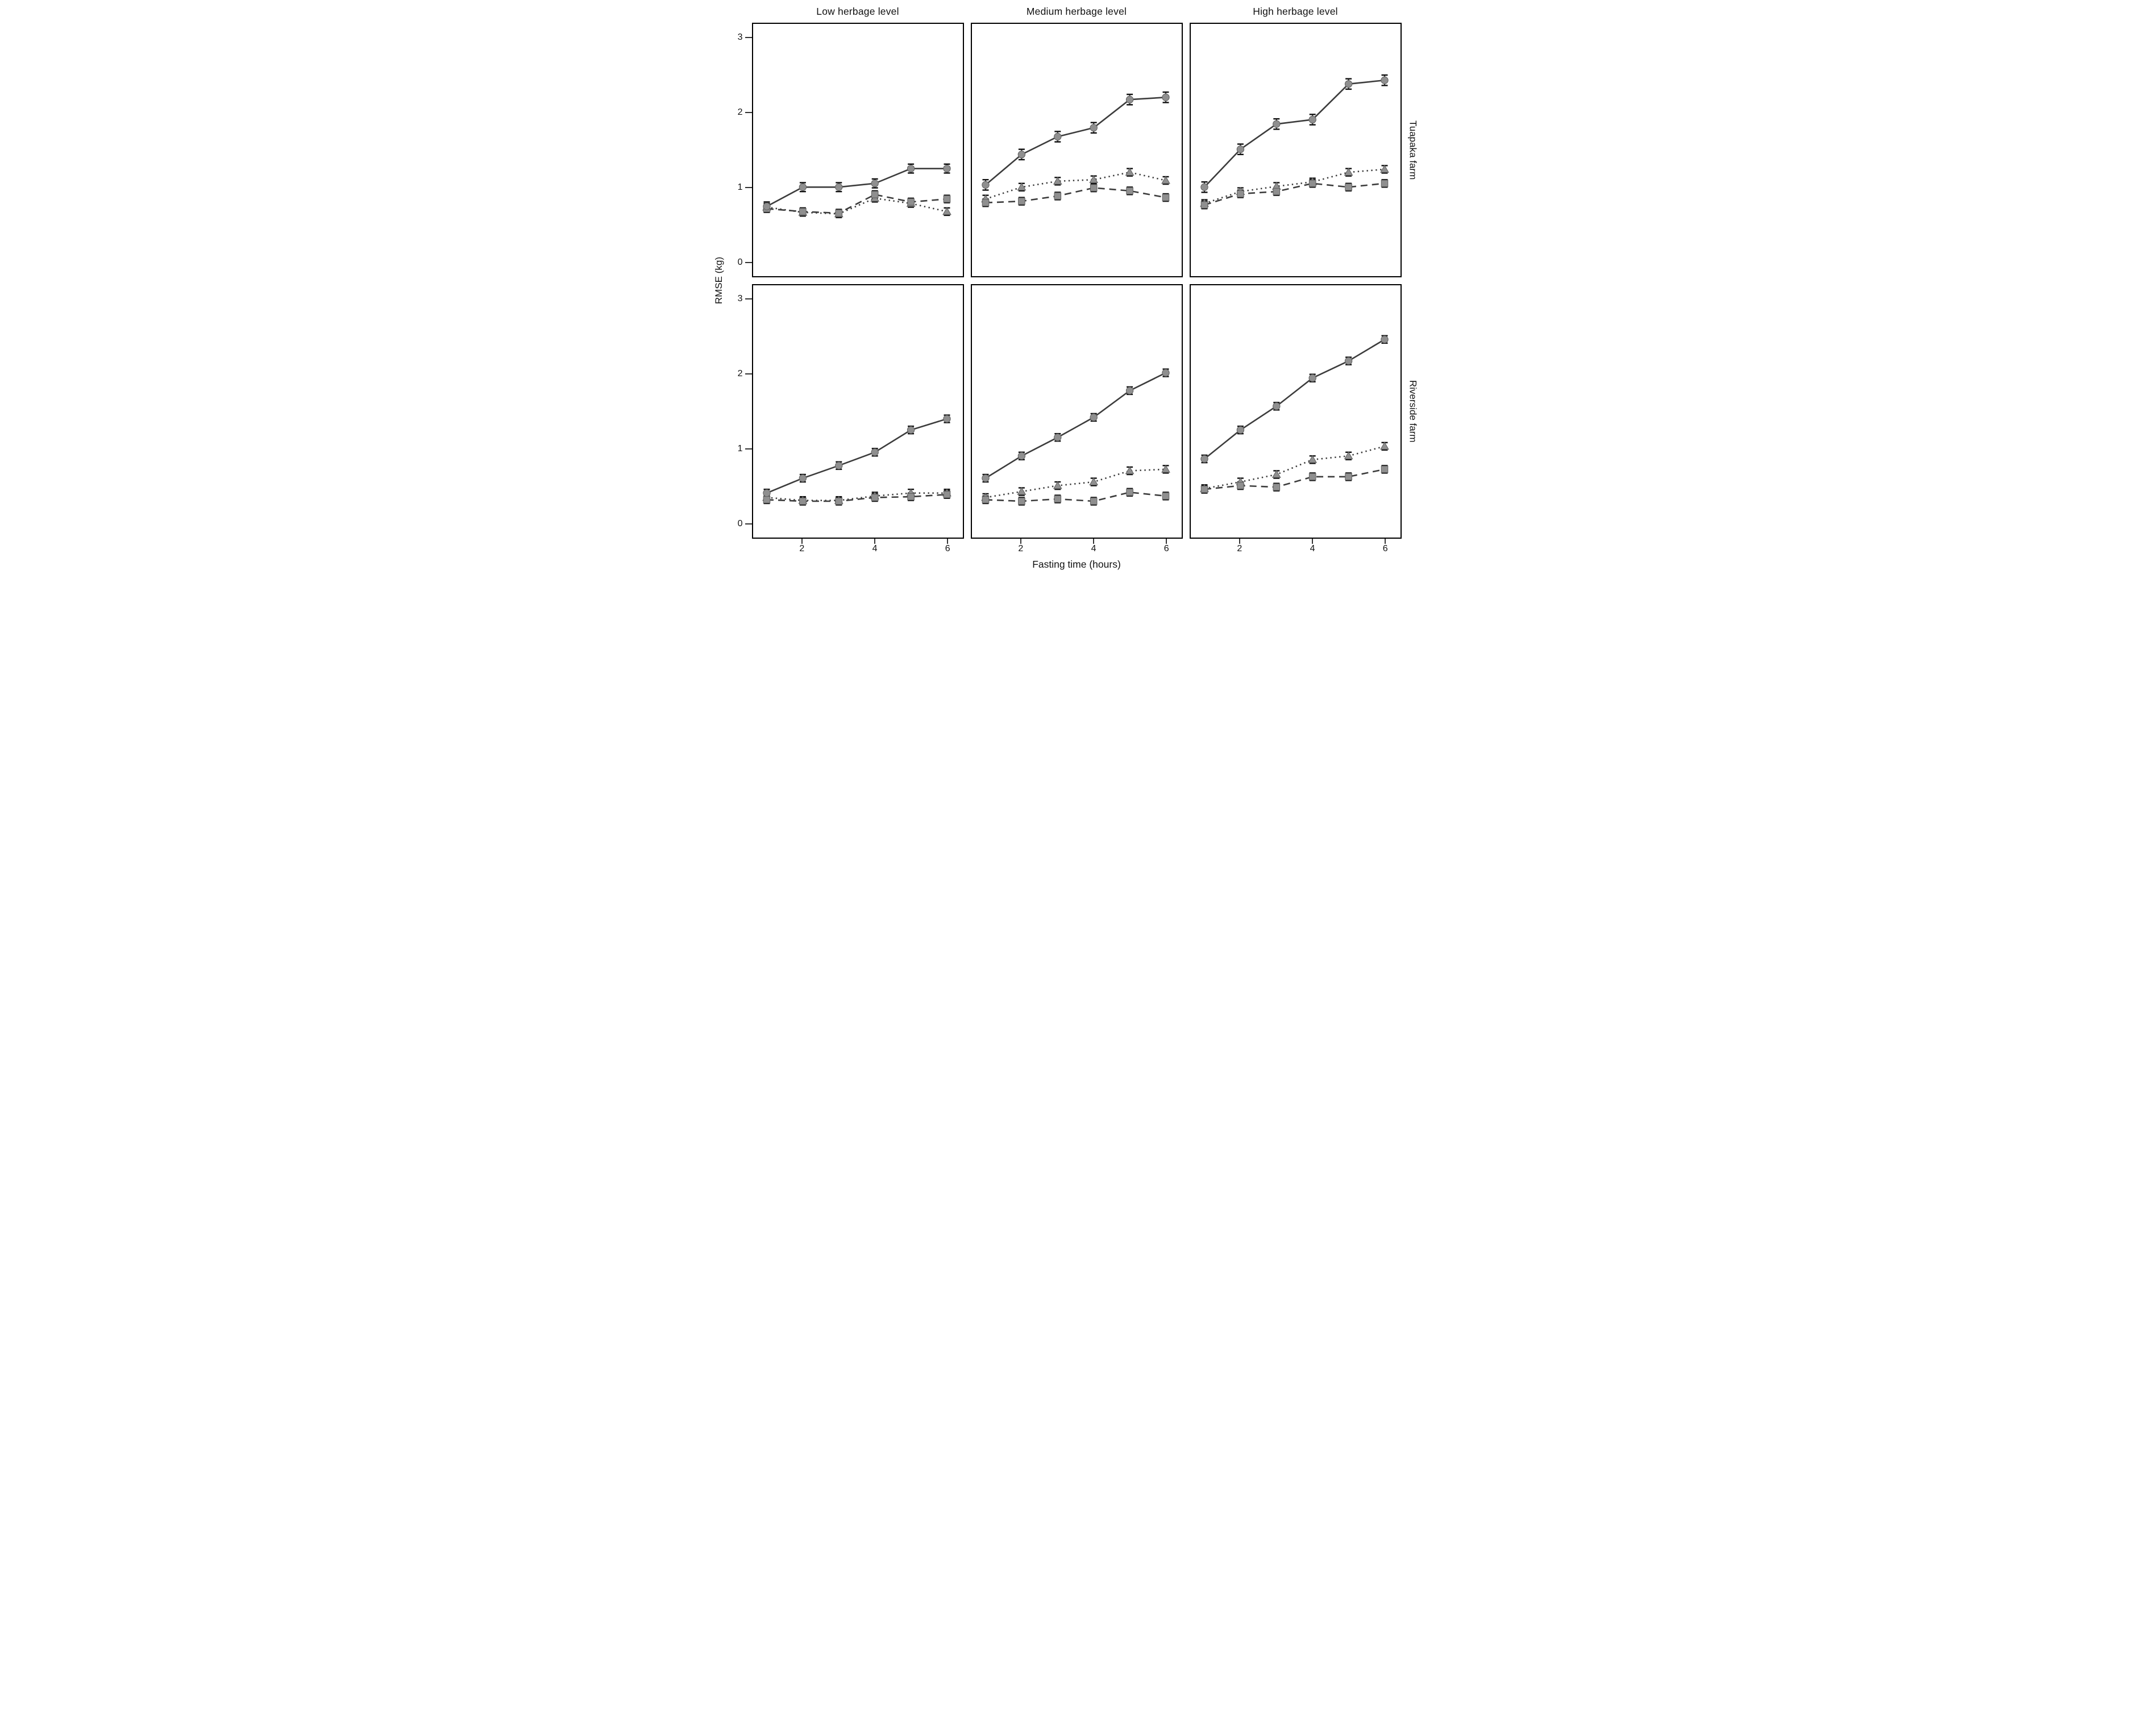 The height and width of the screenshot is (1736, 2136). Describe the element at coordinates (740, 299) in the screenshot. I see `y-tick-label: 3` at that location.